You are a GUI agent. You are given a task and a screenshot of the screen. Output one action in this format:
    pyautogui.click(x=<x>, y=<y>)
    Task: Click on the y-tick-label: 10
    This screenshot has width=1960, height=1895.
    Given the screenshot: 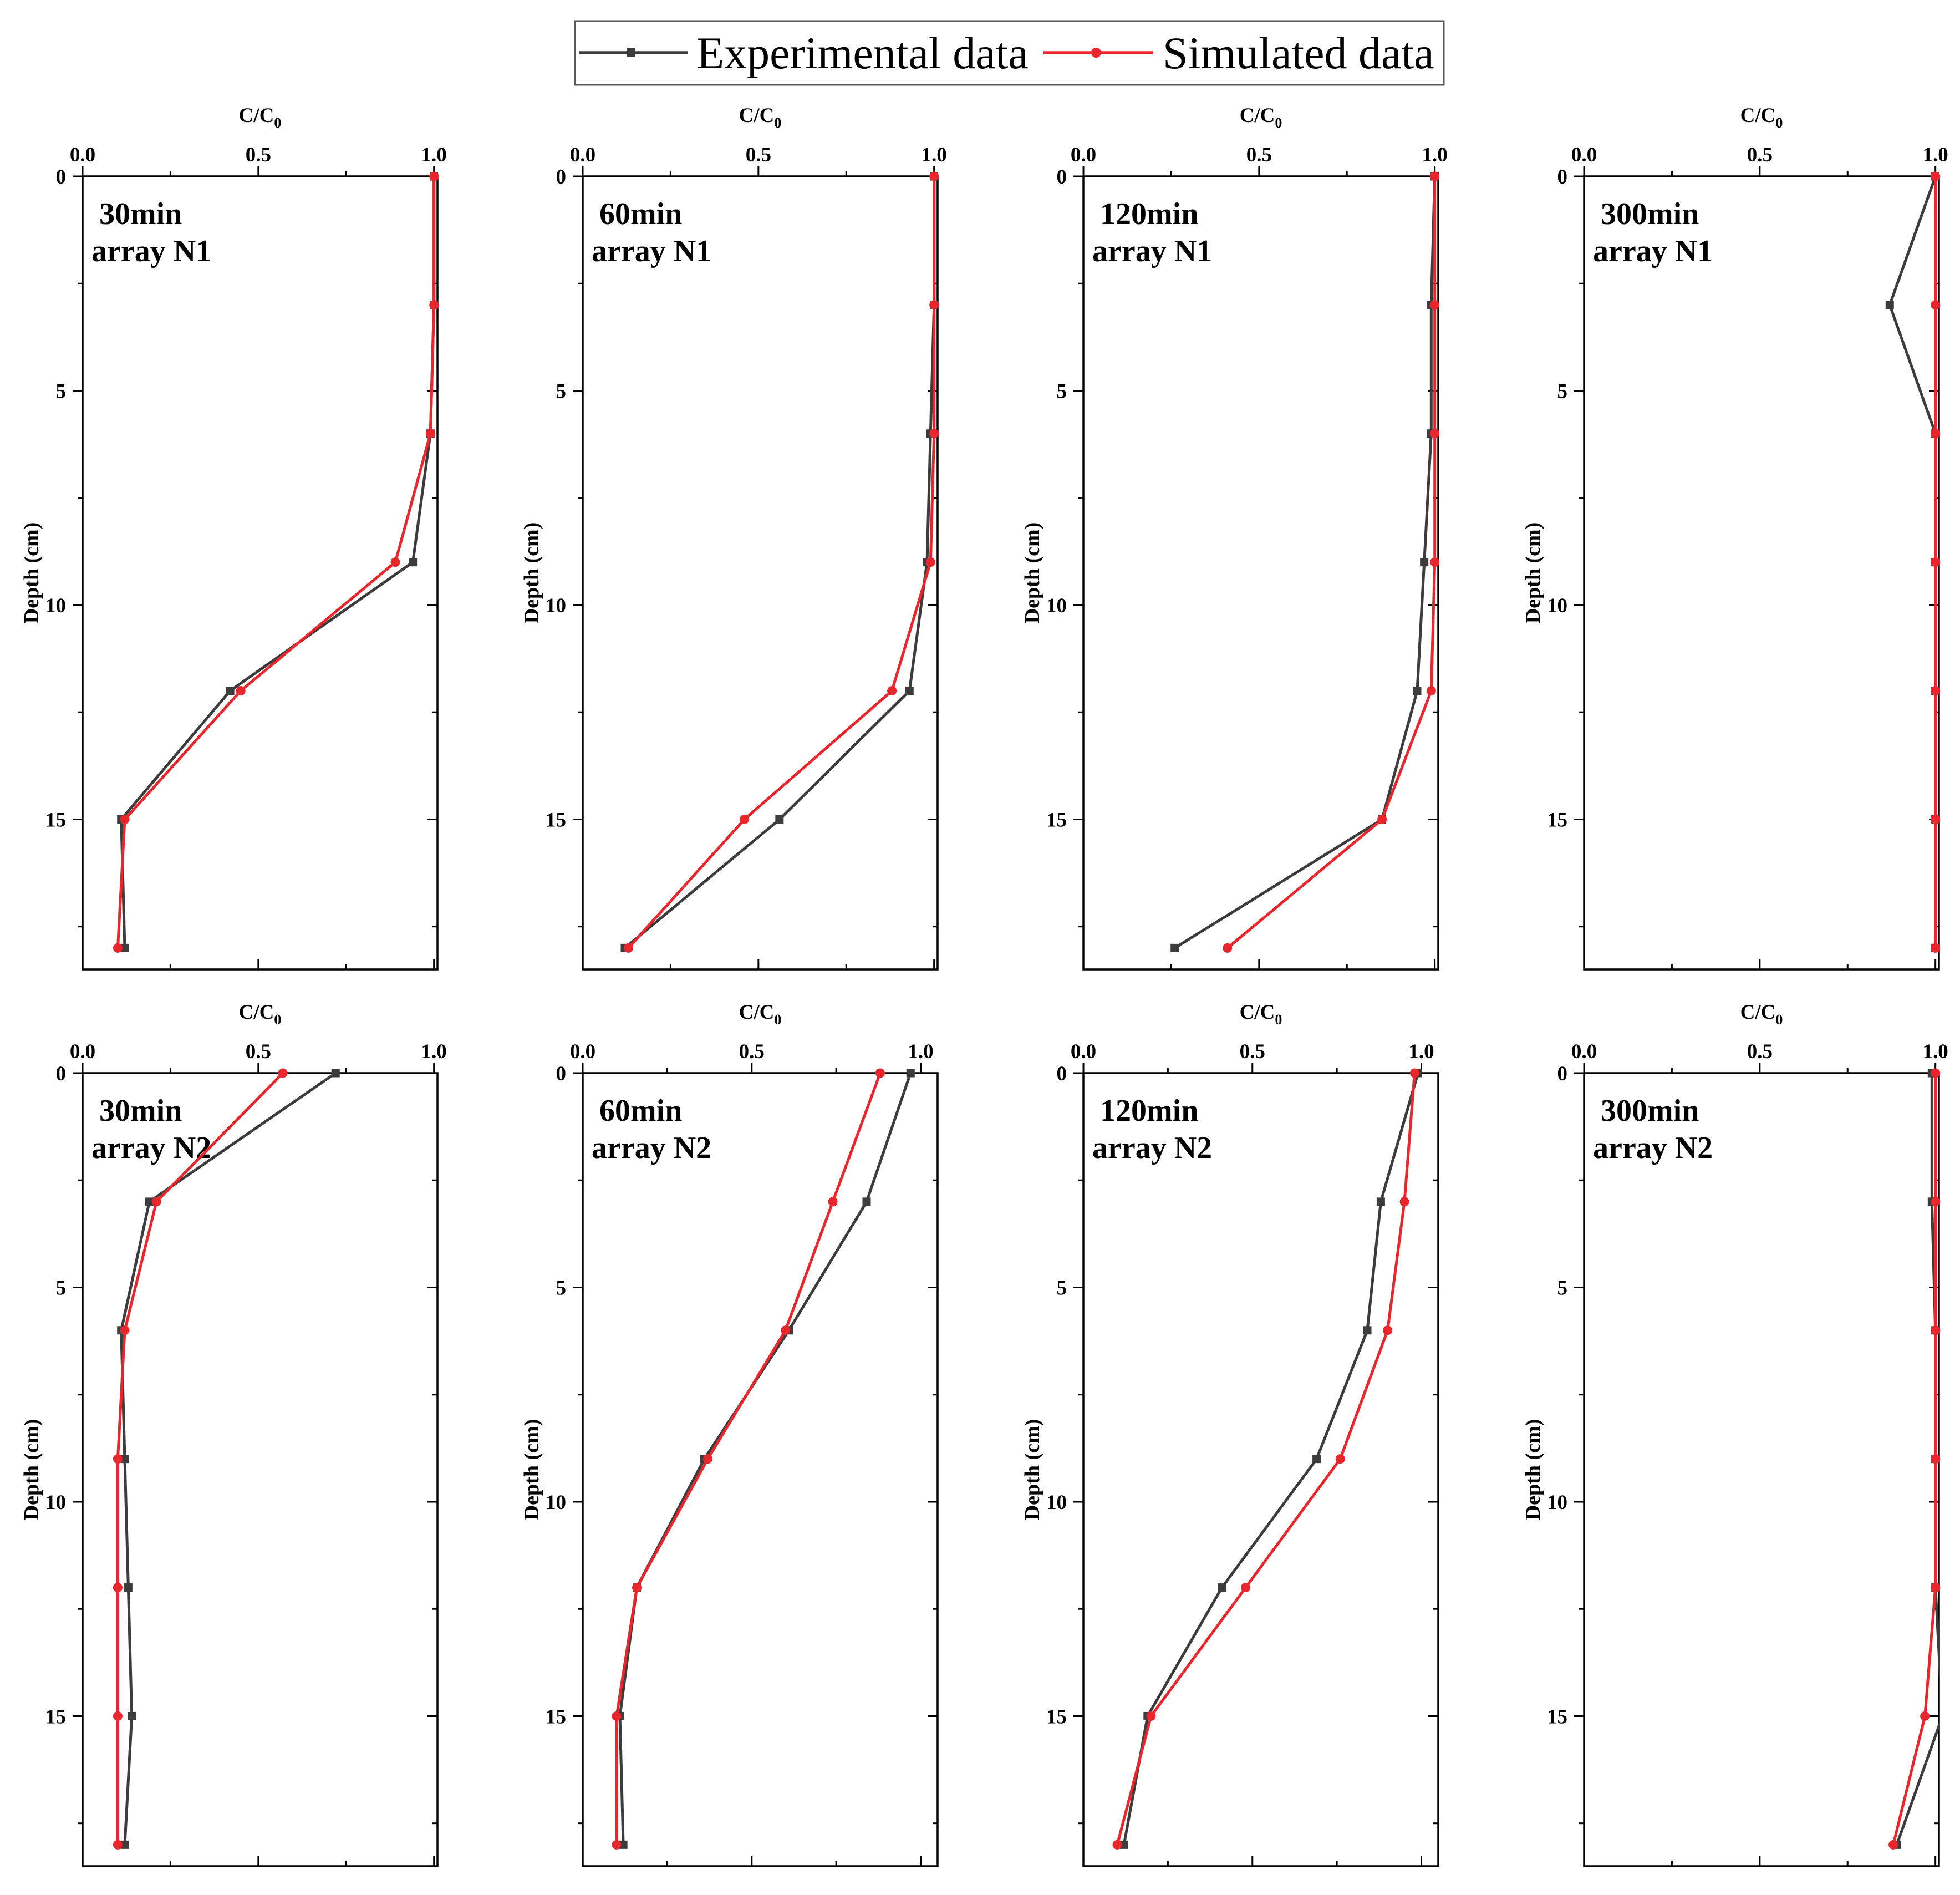 What is the action you would take?
    pyautogui.click(x=1056, y=606)
    